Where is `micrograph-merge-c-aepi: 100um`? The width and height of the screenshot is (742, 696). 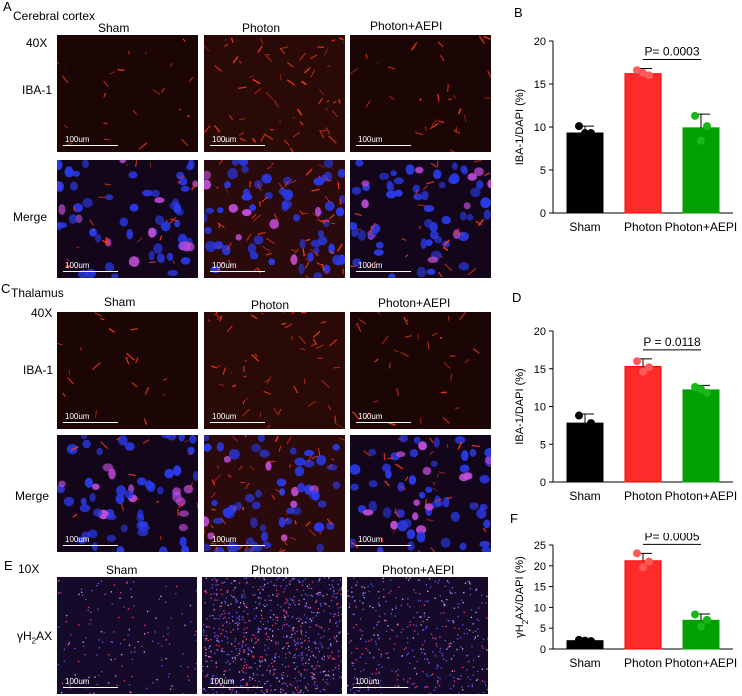
micrograph-merge-c-aepi: 100um is located at coordinates (420, 493).